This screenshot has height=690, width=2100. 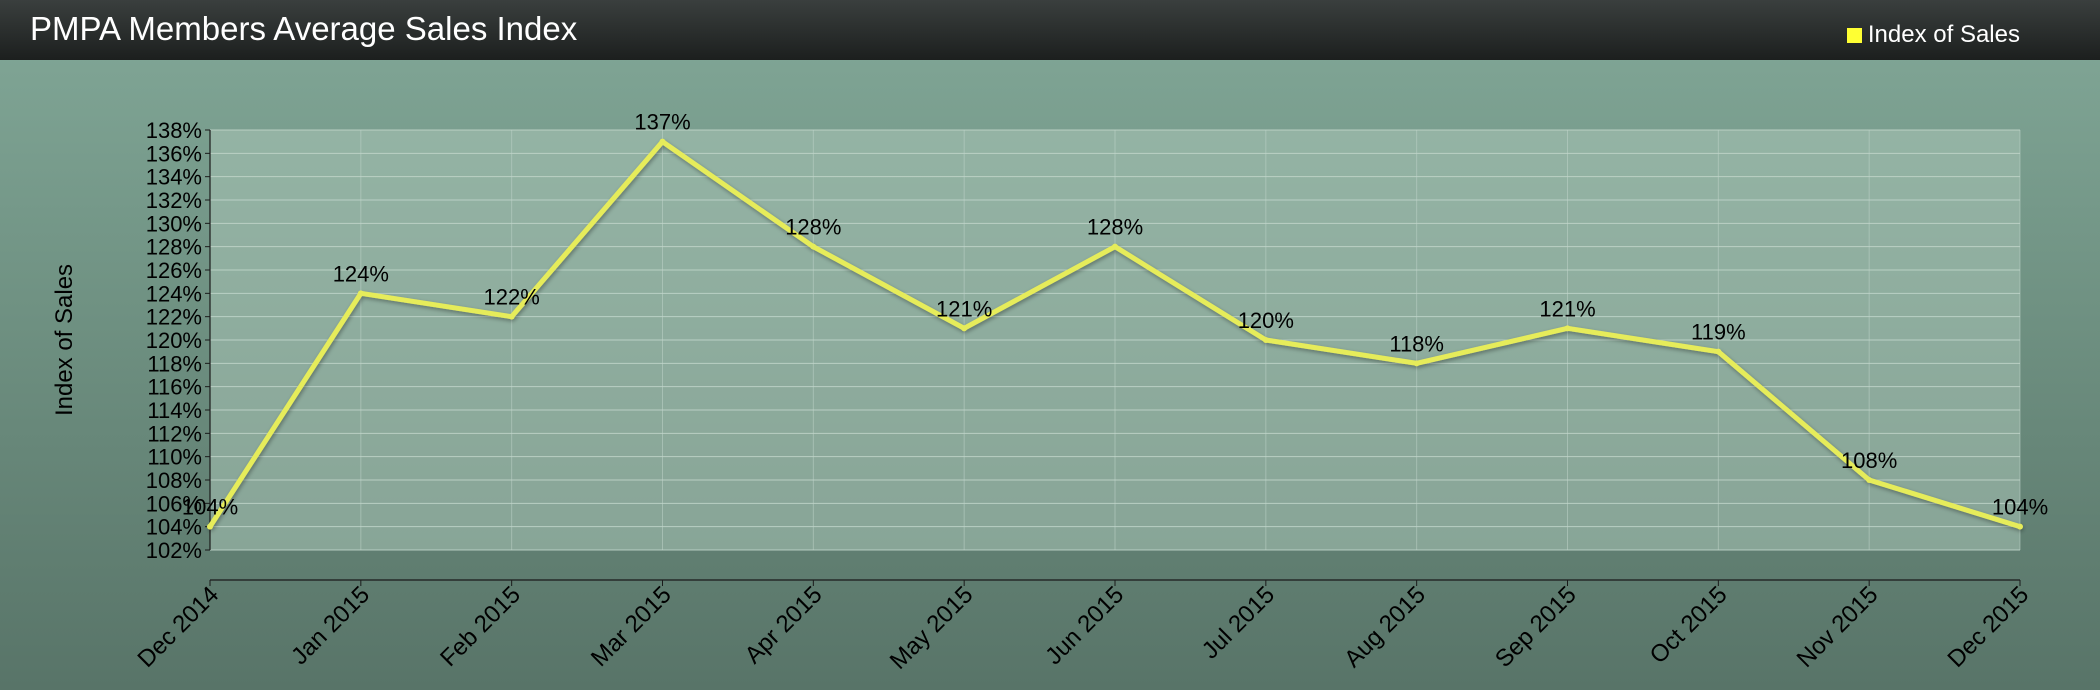 I want to click on chart-title: PMPA Members Average Sales Index, so click(x=304, y=28).